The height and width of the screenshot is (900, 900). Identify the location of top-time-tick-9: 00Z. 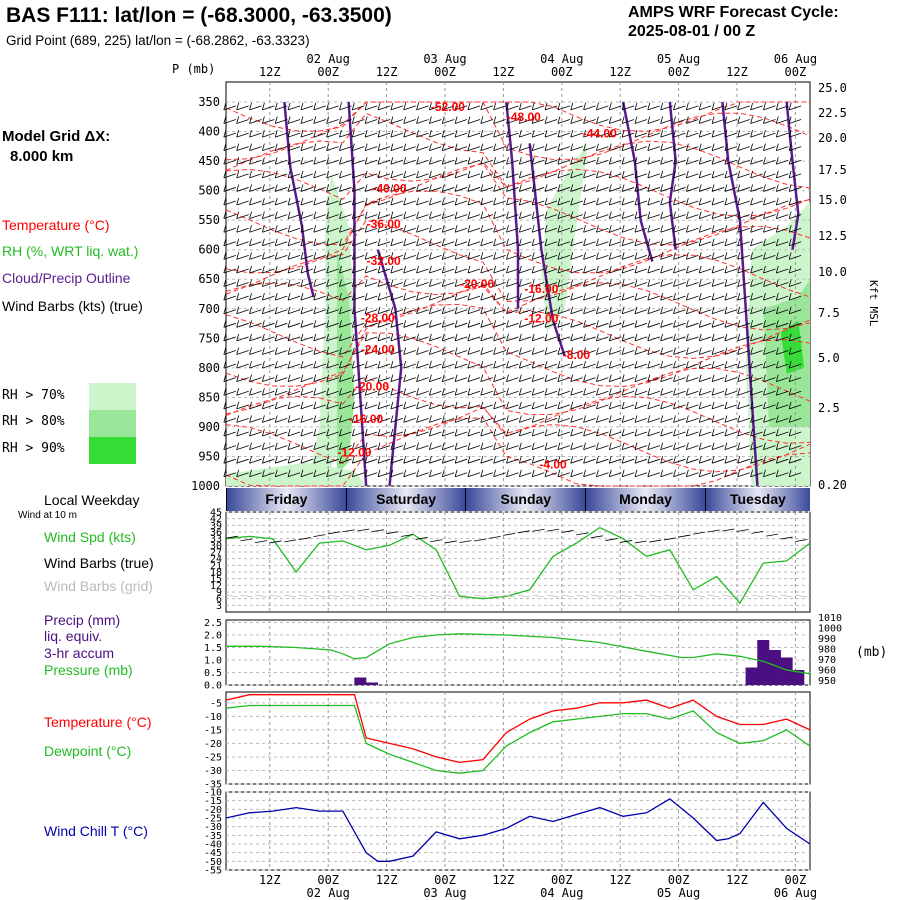
(796, 72).